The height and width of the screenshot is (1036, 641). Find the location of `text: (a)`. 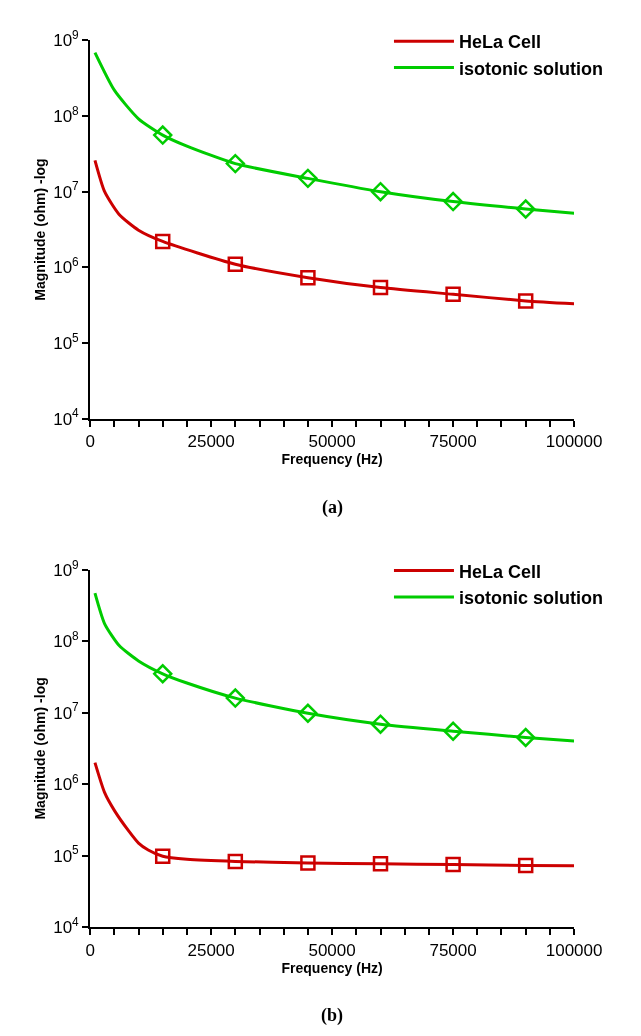

text: (a) is located at coordinates (332, 507).